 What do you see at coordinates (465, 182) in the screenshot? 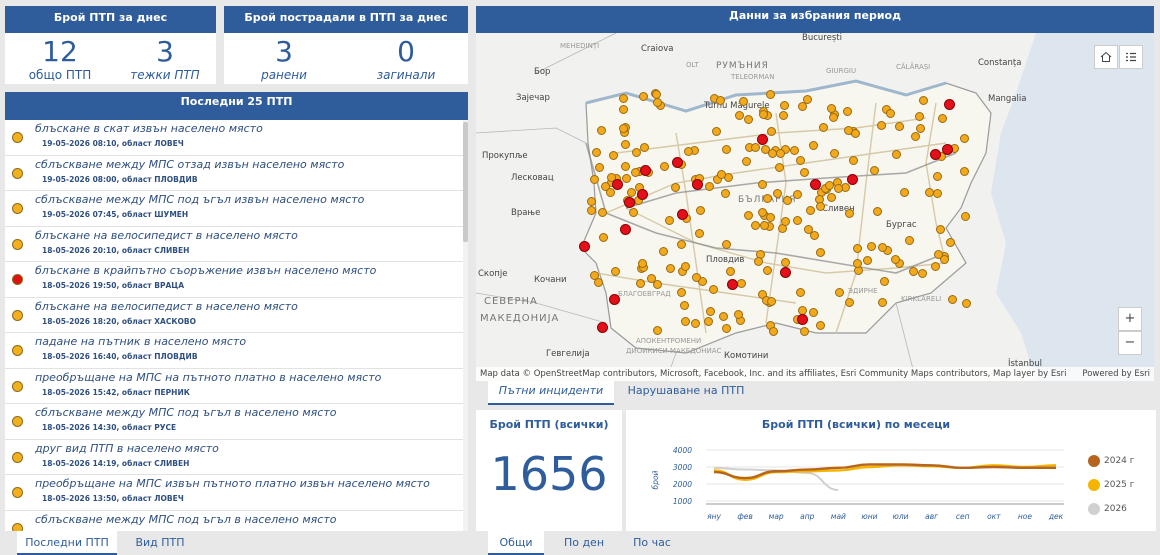
I see `list-scrollbar-thumb` at bounding box center [465, 182].